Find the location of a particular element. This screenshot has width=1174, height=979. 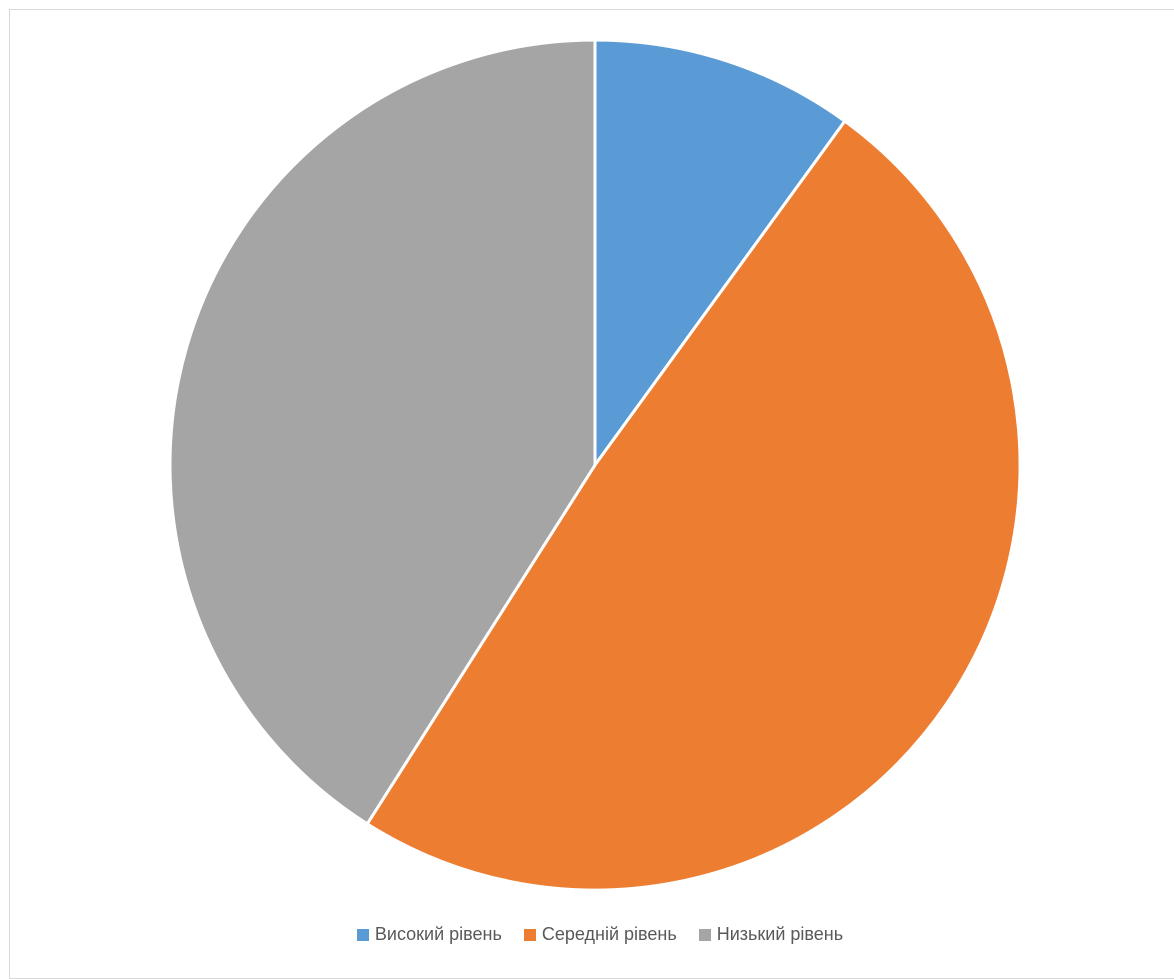

legend-swatch-low is located at coordinates (704, 934).